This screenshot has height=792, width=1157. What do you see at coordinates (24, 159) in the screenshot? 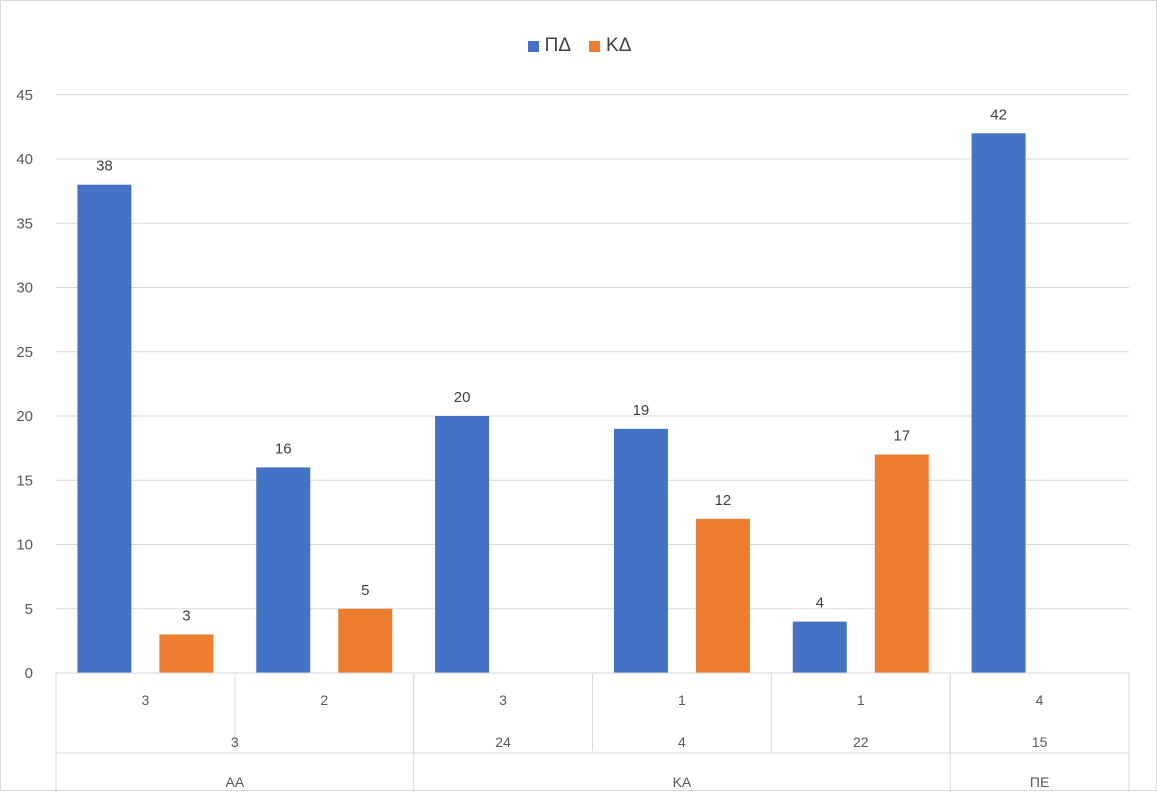
I see `y-tick-label: 40` at bounding box center [24, 159].